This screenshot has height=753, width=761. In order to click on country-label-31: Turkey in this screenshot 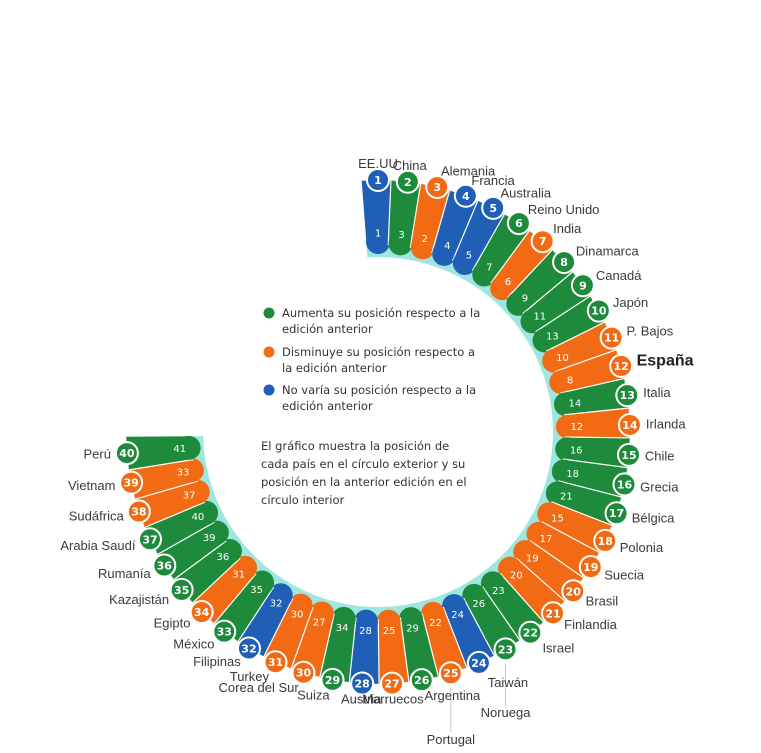, I will do `click(250, 676)`.